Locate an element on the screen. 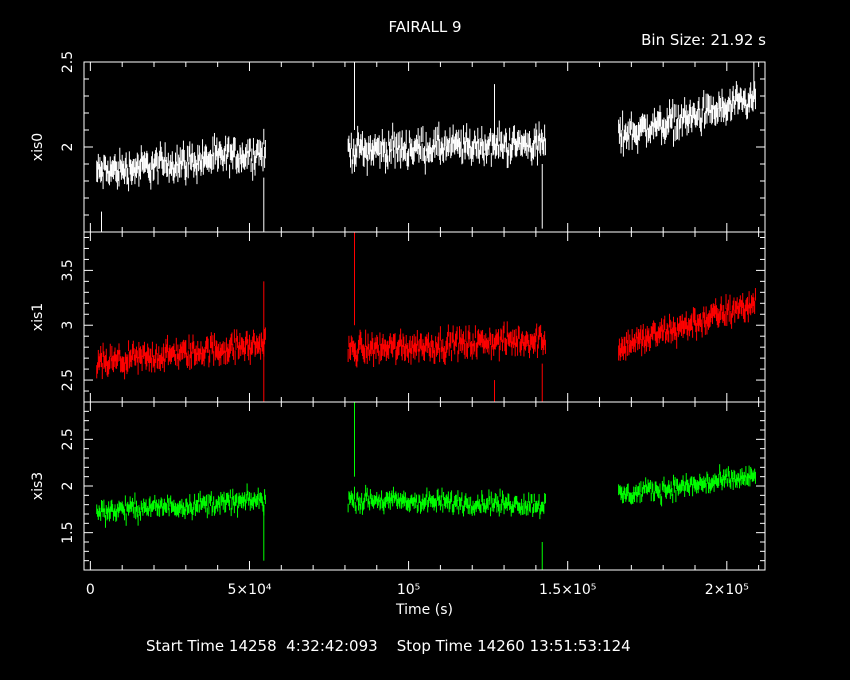  start-time-value: 14258 4:32:42:093 is located at coordinates (303, 646).